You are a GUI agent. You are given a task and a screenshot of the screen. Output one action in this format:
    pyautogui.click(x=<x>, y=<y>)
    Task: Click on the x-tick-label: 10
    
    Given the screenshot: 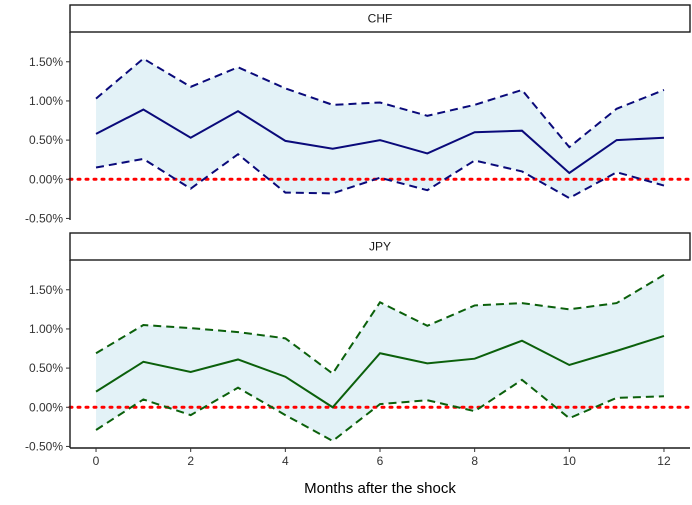 What is the action you would take?
    pyautogui.click(x=570, y=461)
    